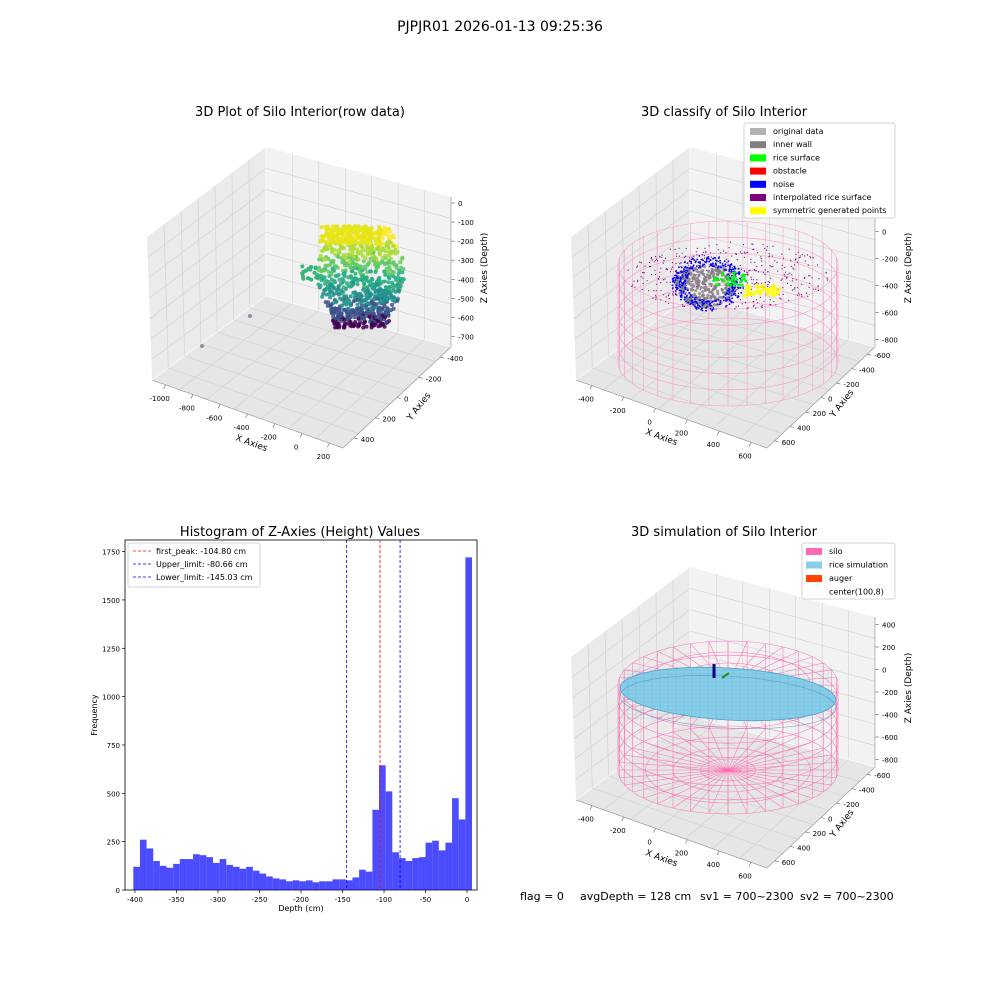  Describe the element at coordinates (819, 170) in the screenshot. I see `plot2-legend-frame` at that location.